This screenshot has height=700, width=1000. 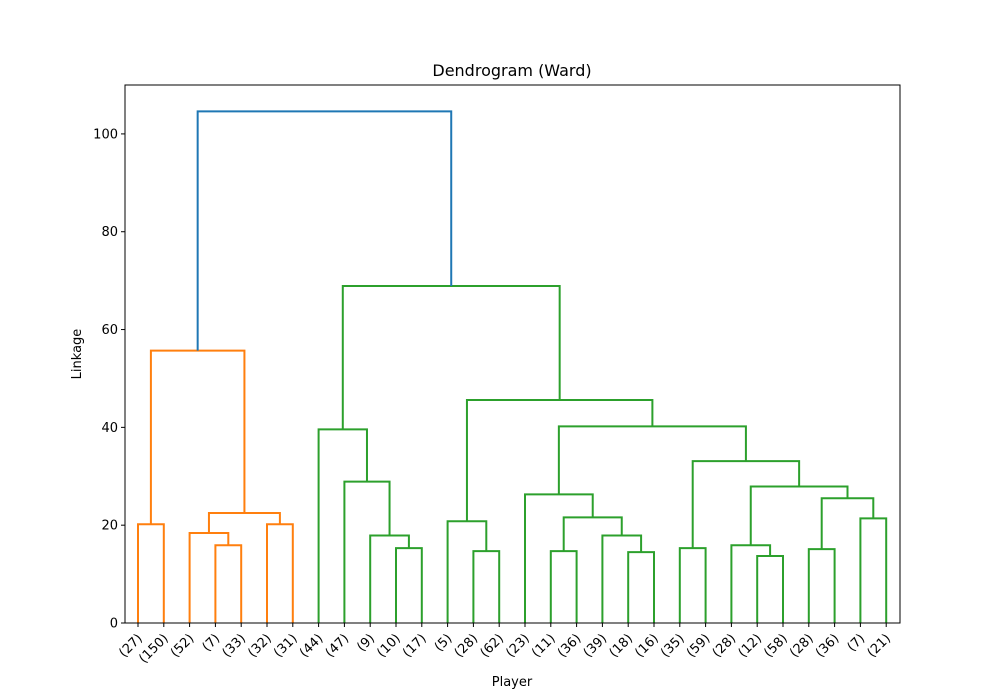 I want to click on dendrogram-link-a2, so click(x=228, y=583).